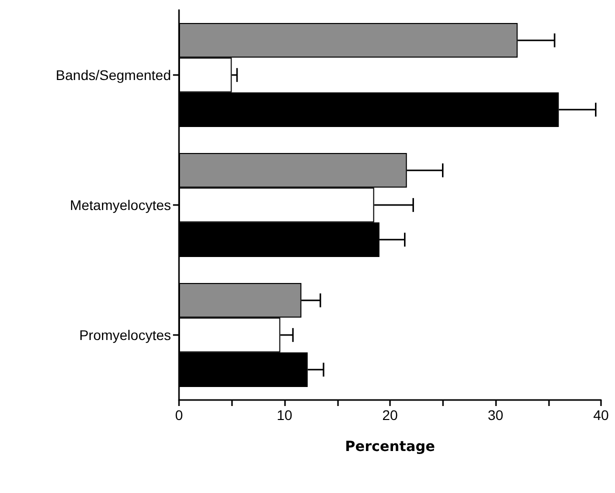 This screenshot has height=493, width=615. I want to click on x-tick-label: 30, so click(496, 415).